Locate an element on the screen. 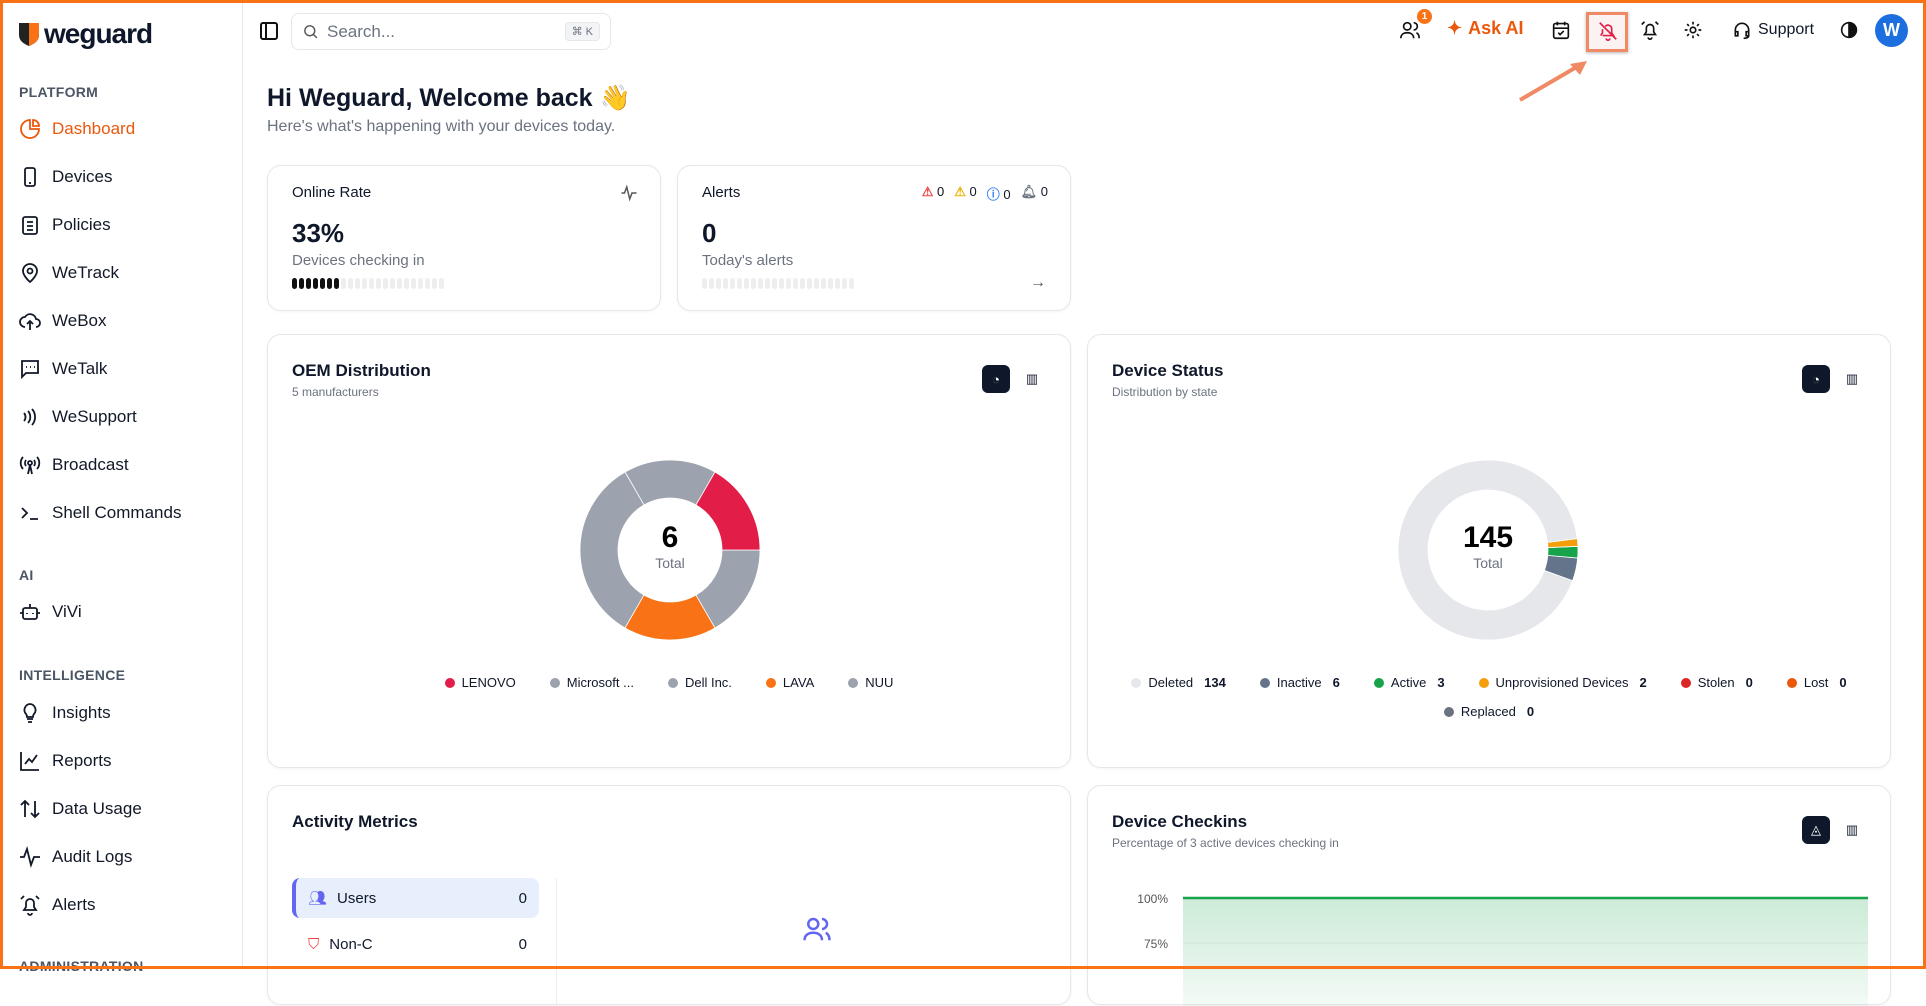 Image resolution: width=1926 pixels, height=1006 pixels. legend-item: Deleted 134 is located at coordinates (1178, 682).